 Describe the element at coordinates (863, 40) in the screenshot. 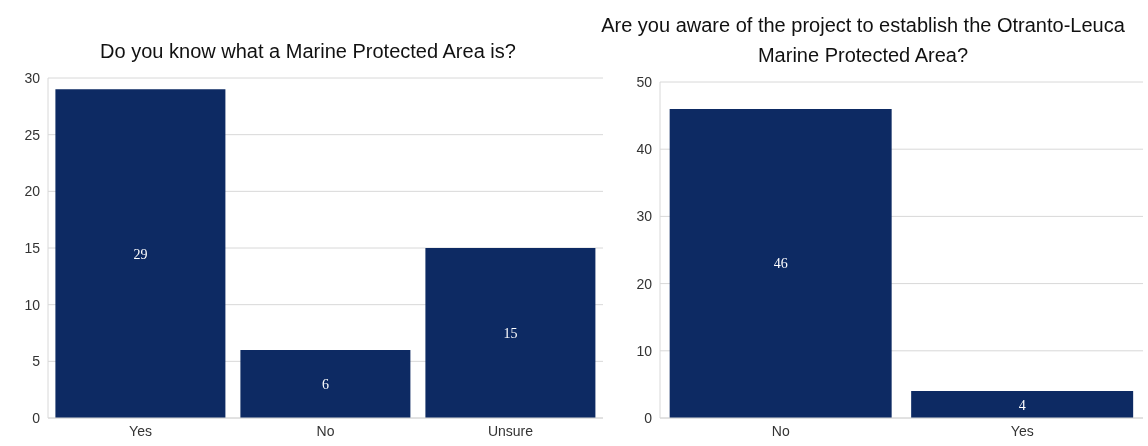

I see `chart-title: Are you aware of the project to establish the Otranto-Leuca Marine Protected Area?` at that location.